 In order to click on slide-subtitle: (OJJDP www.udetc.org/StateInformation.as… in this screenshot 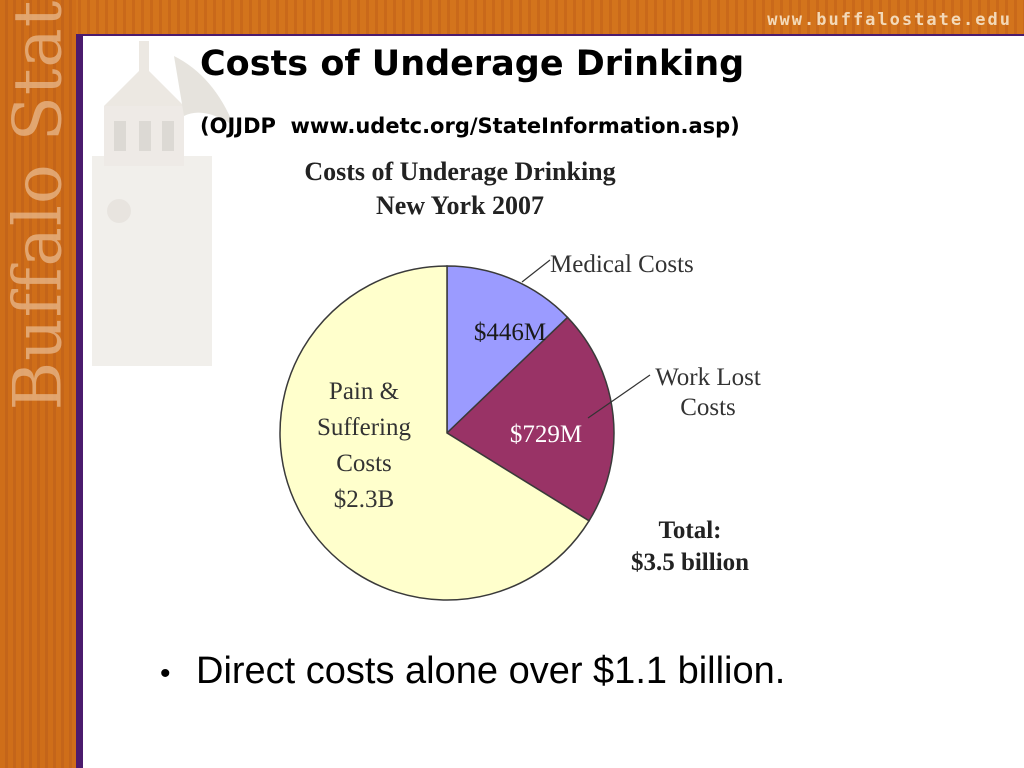, I will do `click(470, 126)`.